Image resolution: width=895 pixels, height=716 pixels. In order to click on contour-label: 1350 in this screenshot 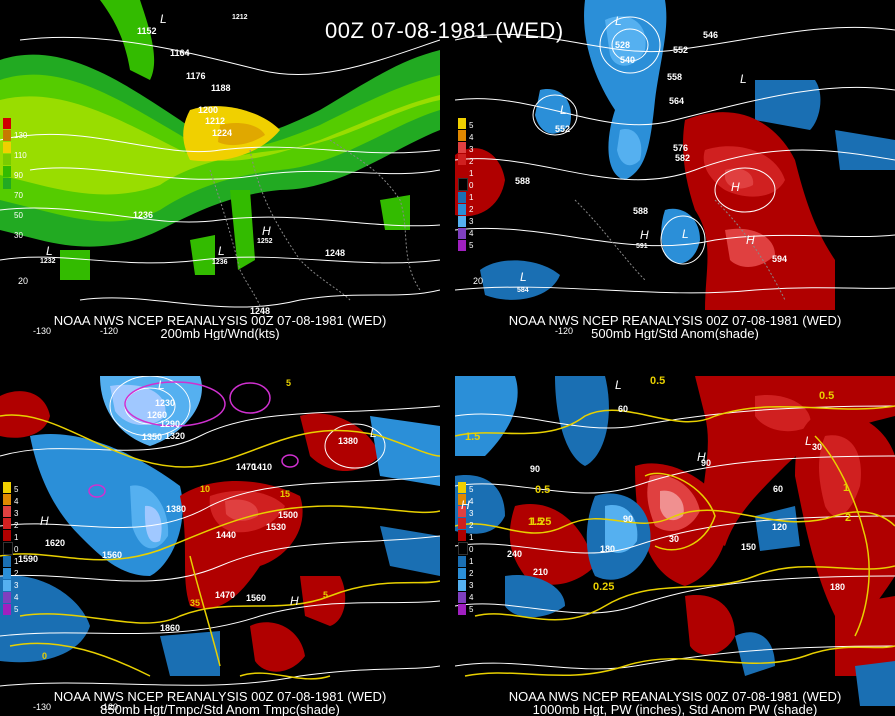, I will do `click(152, 437)`.